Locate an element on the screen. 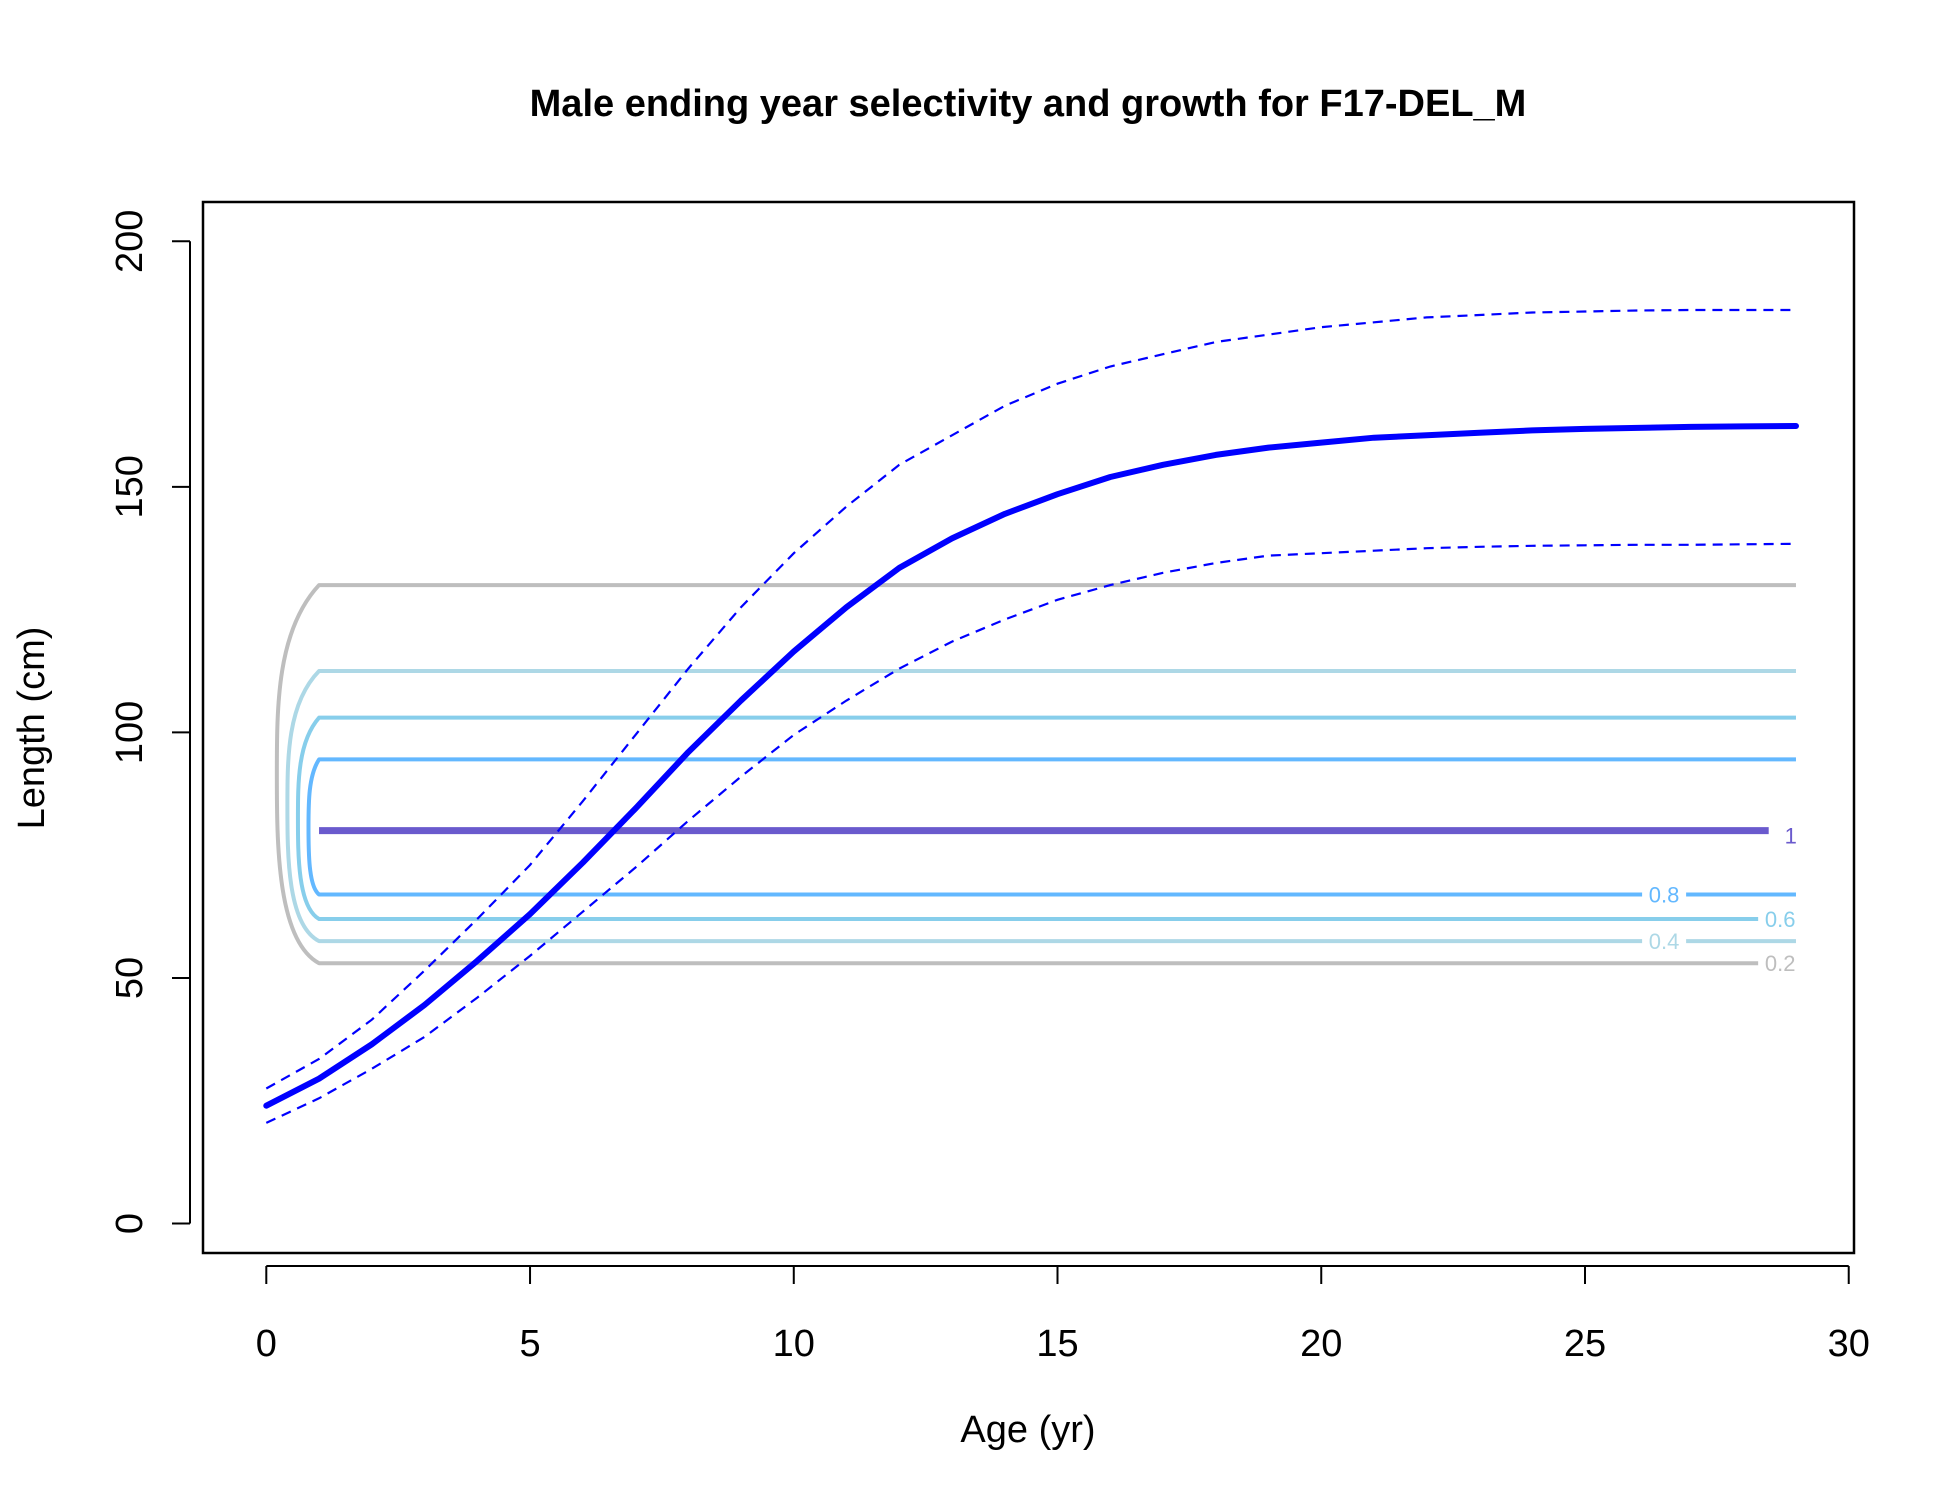  x-tick-label: 30 is located at coordinates (1849, 1344).